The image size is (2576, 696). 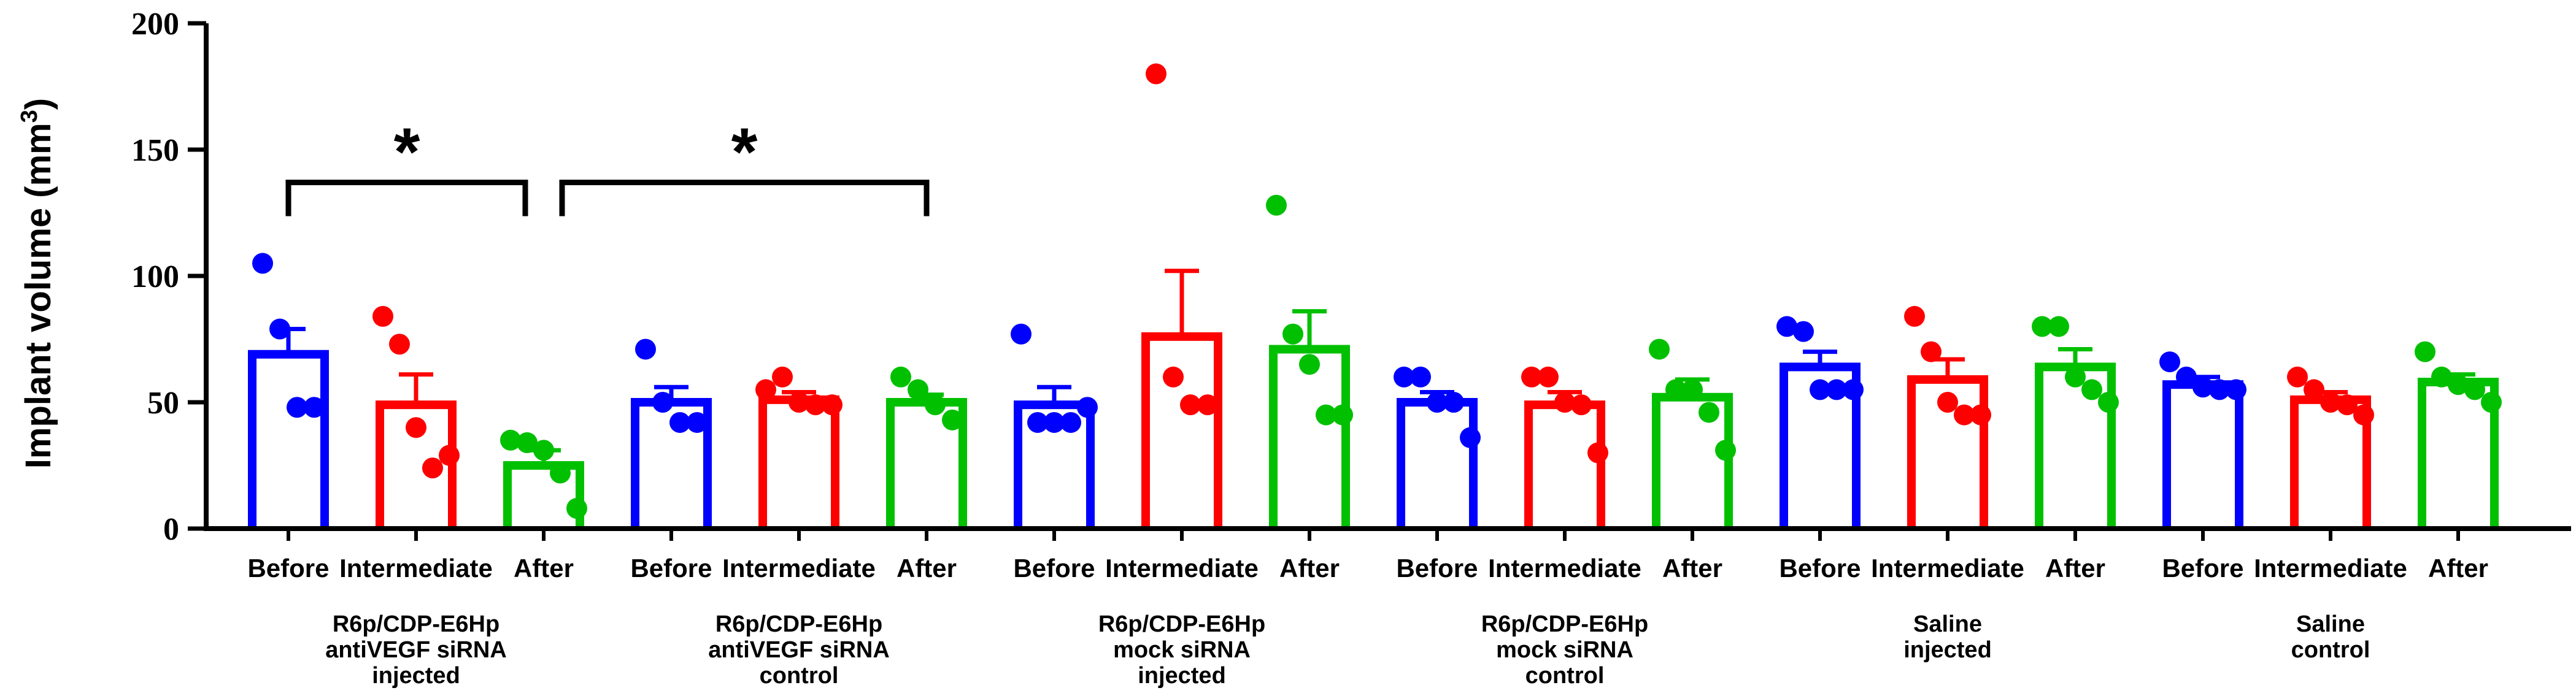 I want to click on group-label-5-line-2: injected, so click(x=1947, y=650).